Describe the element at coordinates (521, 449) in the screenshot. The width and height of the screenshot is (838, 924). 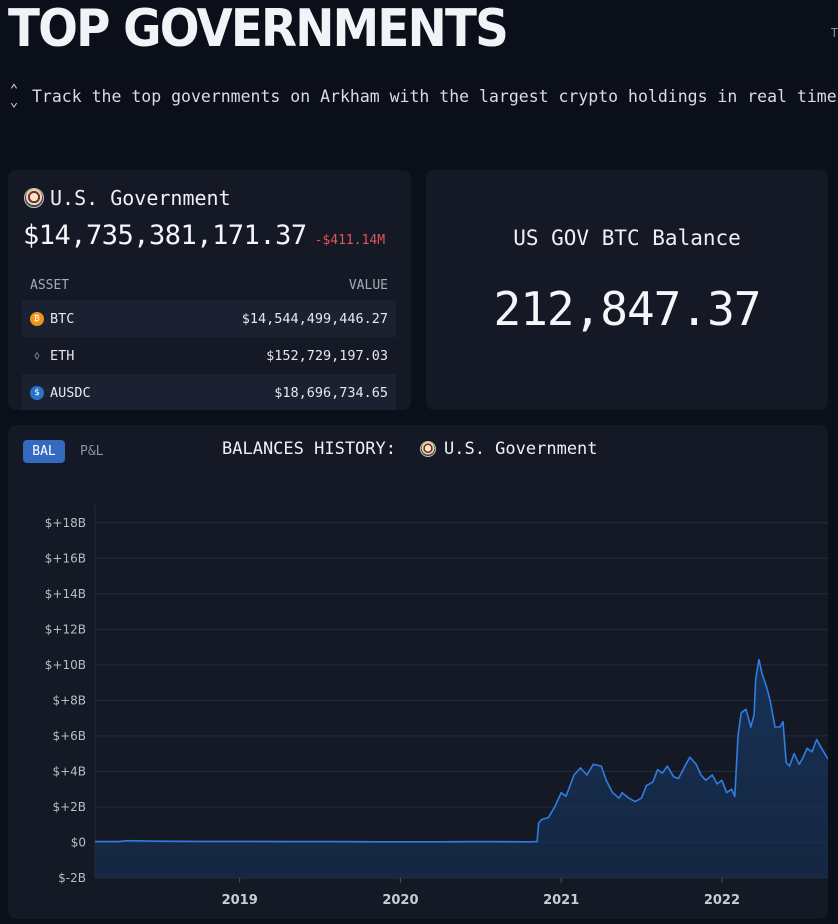
I see `chart-entity-name: U.S. Government` at that location.